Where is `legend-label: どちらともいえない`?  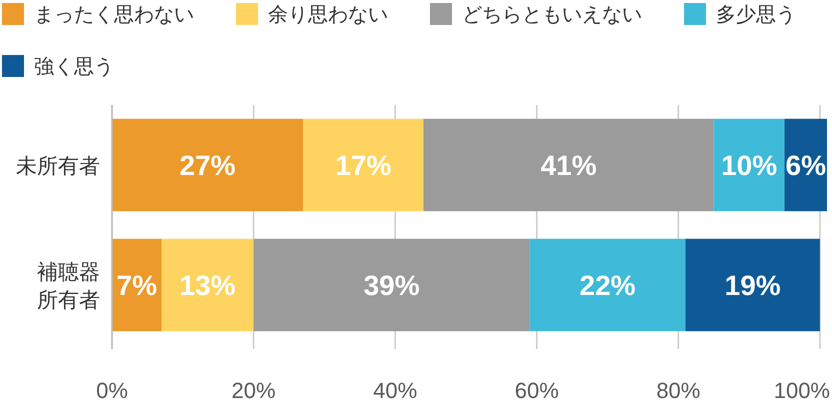
legend-label: どちらともいえない is located at coordinates (552, 15).